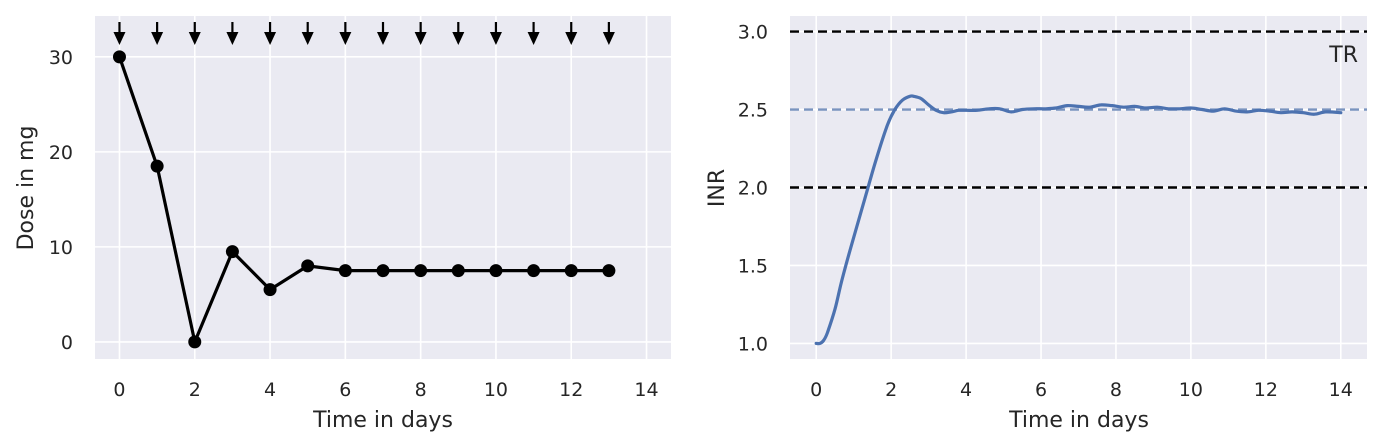  What do you see at coordinates (364, 33) in the screenshot?
I see `dose-arrows` at bounding box center [364, 33].